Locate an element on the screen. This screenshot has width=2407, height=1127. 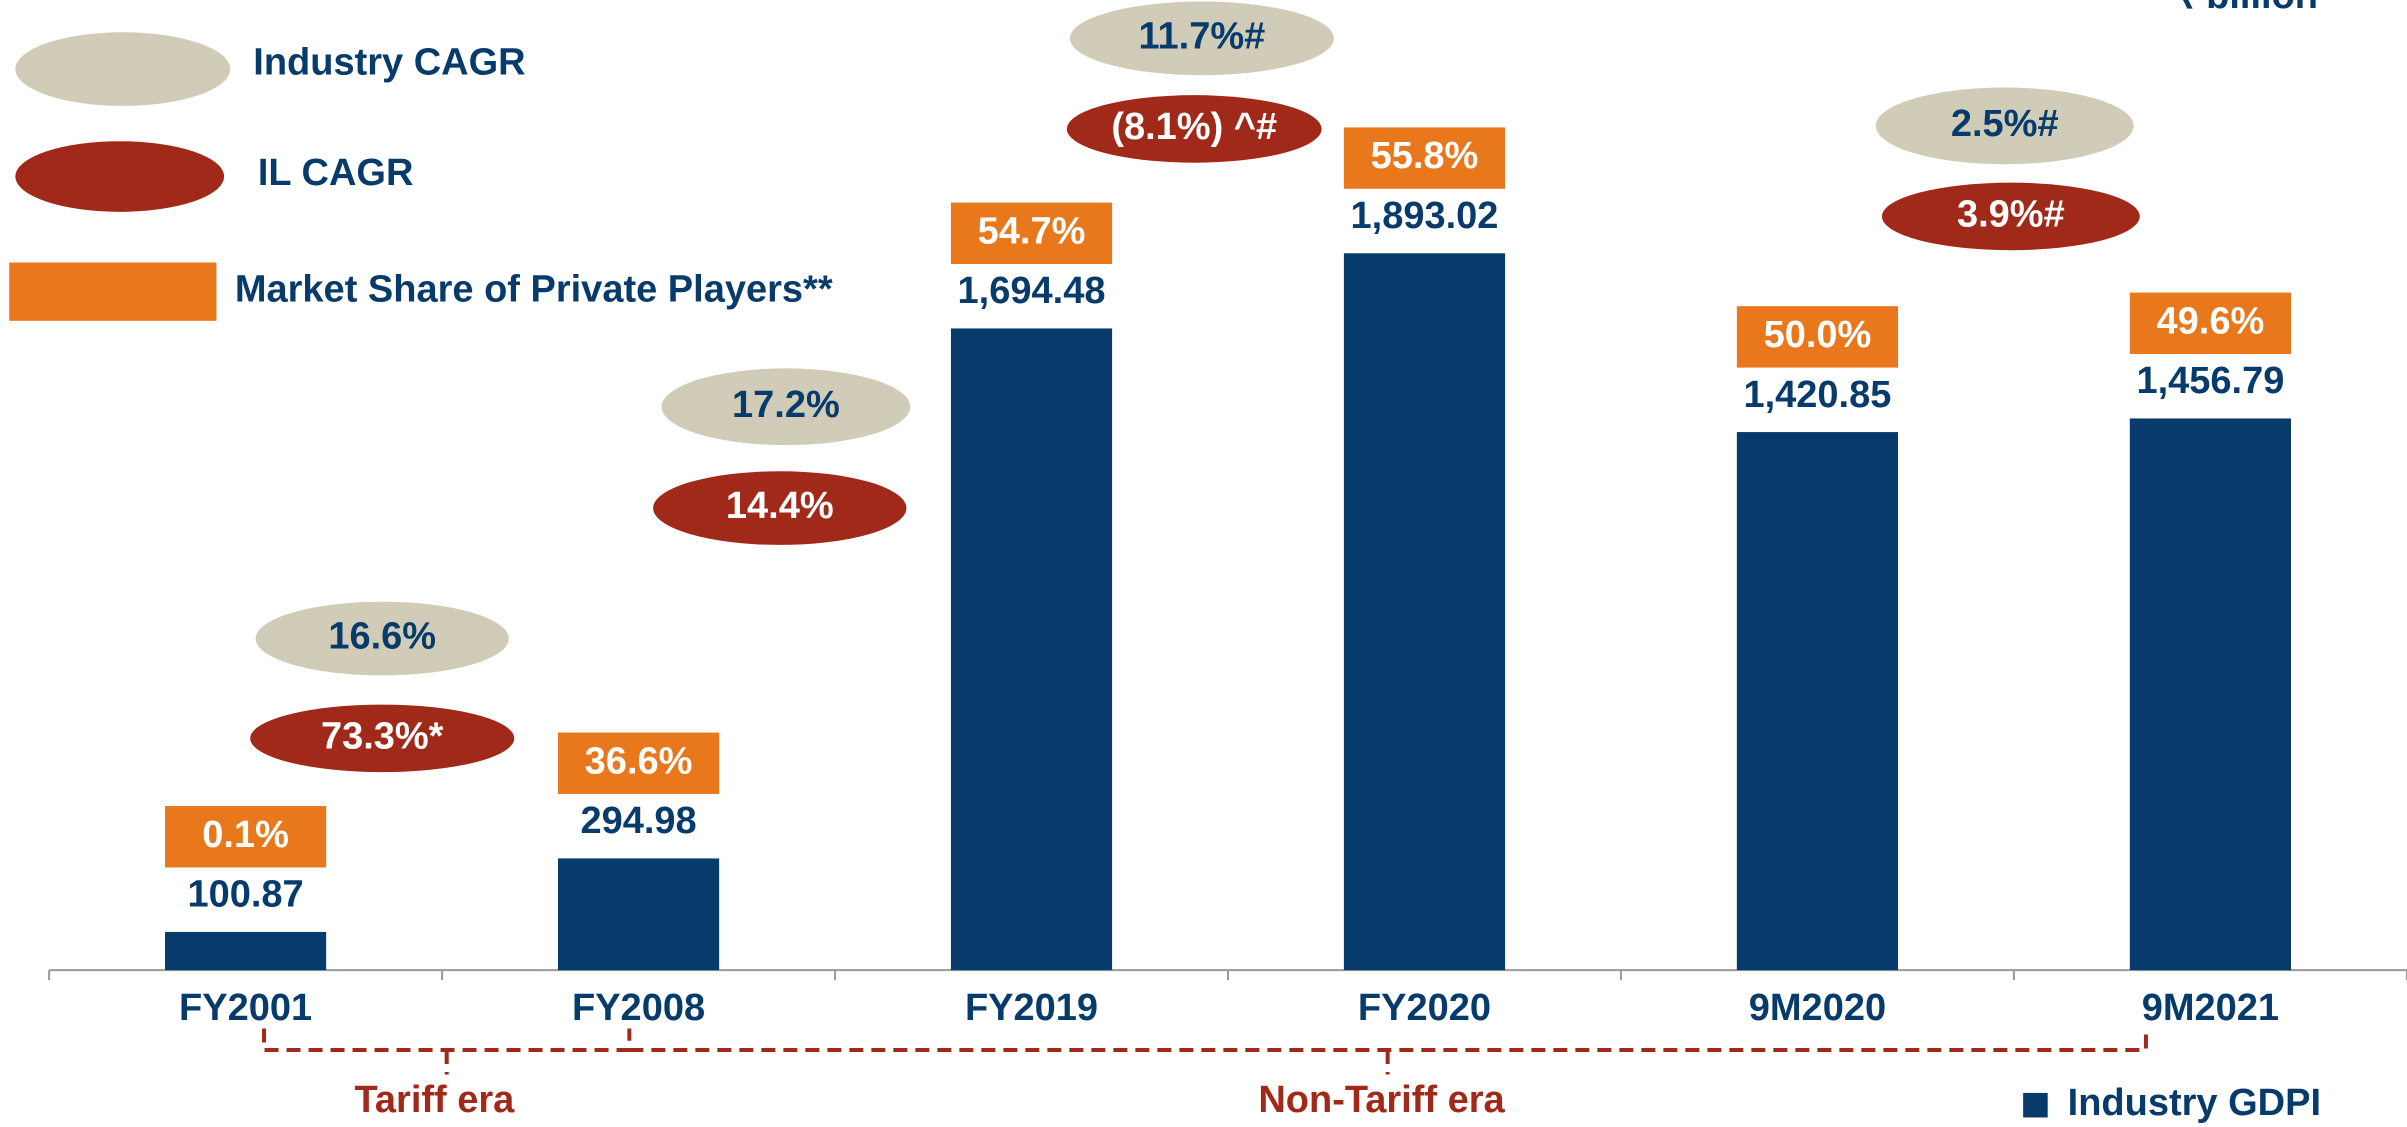
share-label: 49.6% is located at coordinates (2211, 321).